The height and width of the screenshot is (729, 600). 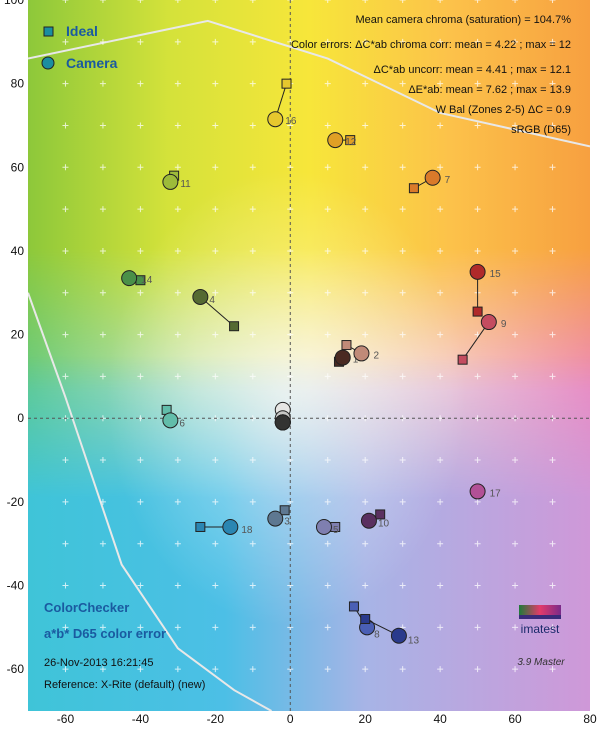 What do you see at coordinates (384, 524) in the screenshot?
I see `point-label: 10` at bounding box center [384, 524].